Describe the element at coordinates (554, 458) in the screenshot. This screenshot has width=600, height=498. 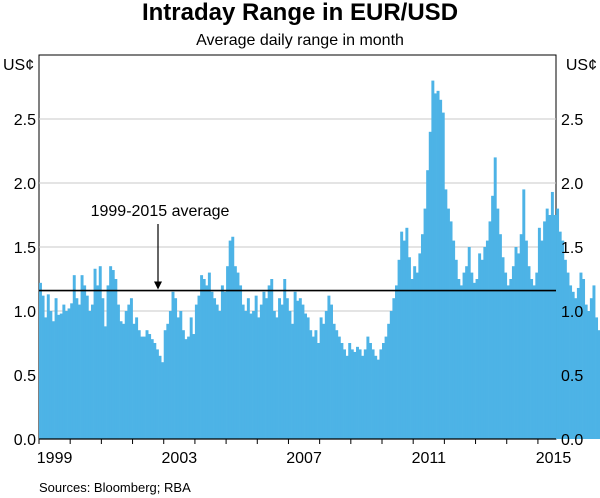
I see `x-tick-label: 2015` at that location.